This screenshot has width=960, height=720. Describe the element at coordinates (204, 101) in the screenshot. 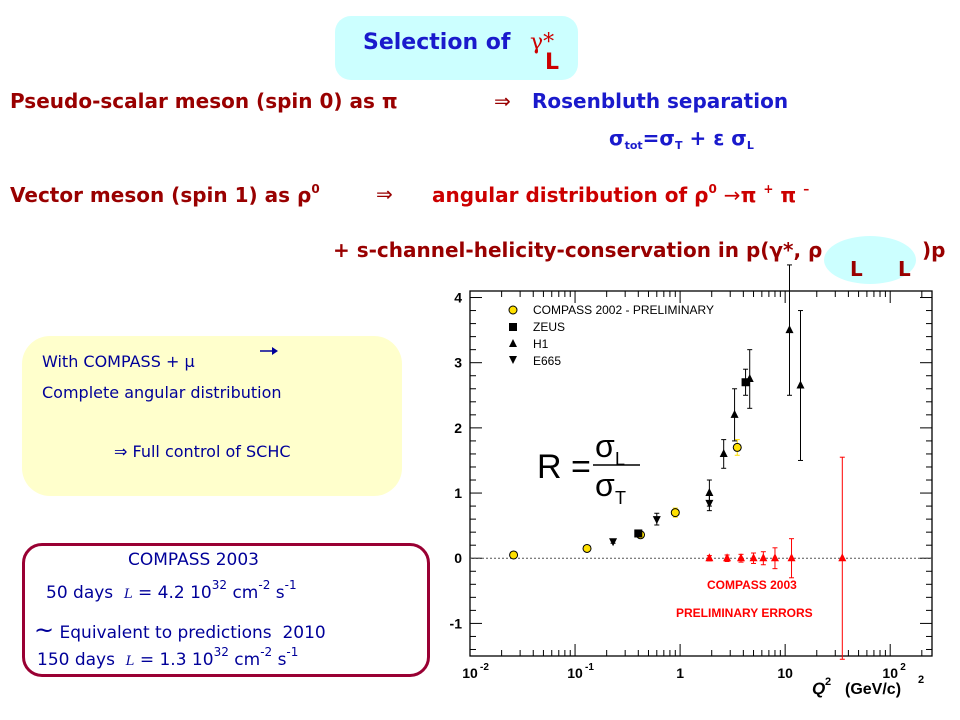

I see `pseudo-scalar-text: Pseudo-scalar meson (spin 0) as π` at that location.